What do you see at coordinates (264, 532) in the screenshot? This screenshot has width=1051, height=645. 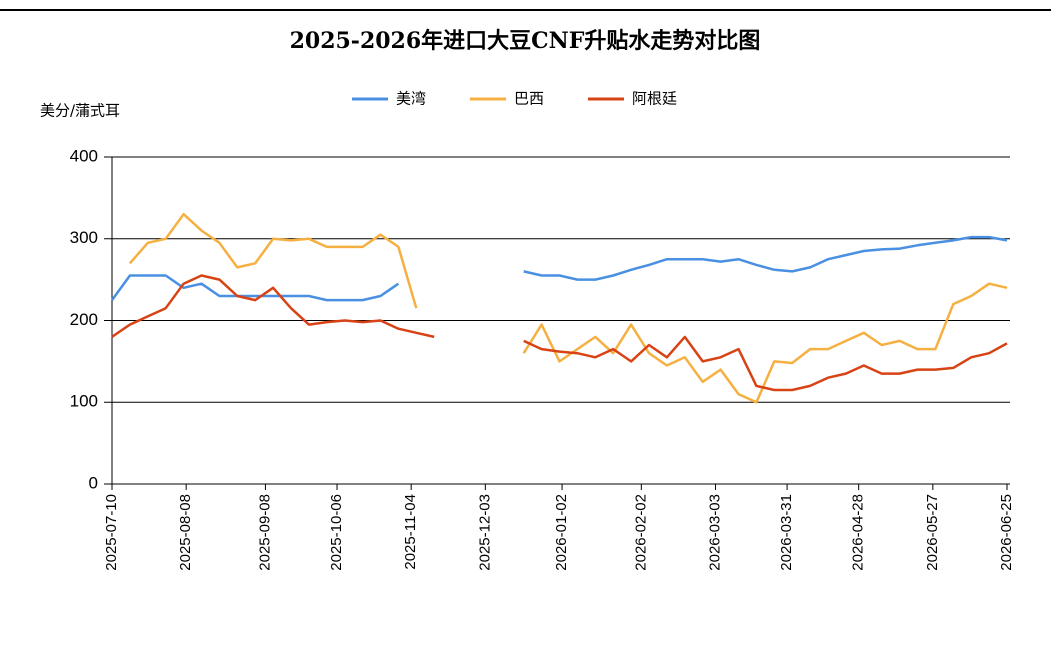 I see `x-tick-label: 2025-09-08` at bounding box center [264, 532].